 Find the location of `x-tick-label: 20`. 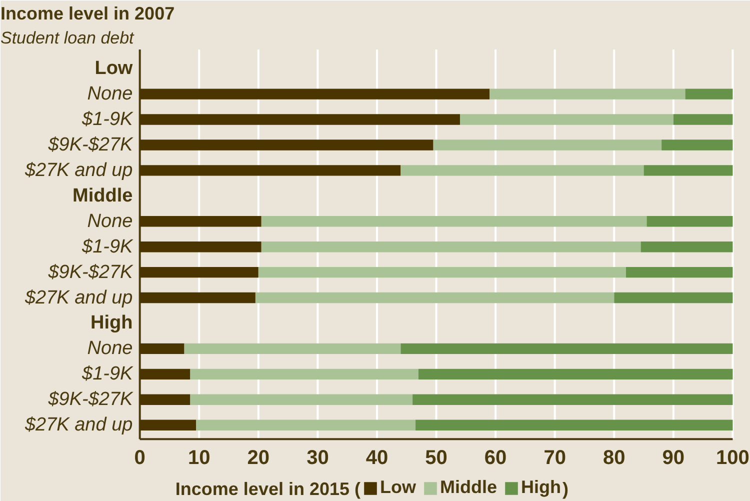

x-tick-label: 20 is located at coordinates (258, 457).